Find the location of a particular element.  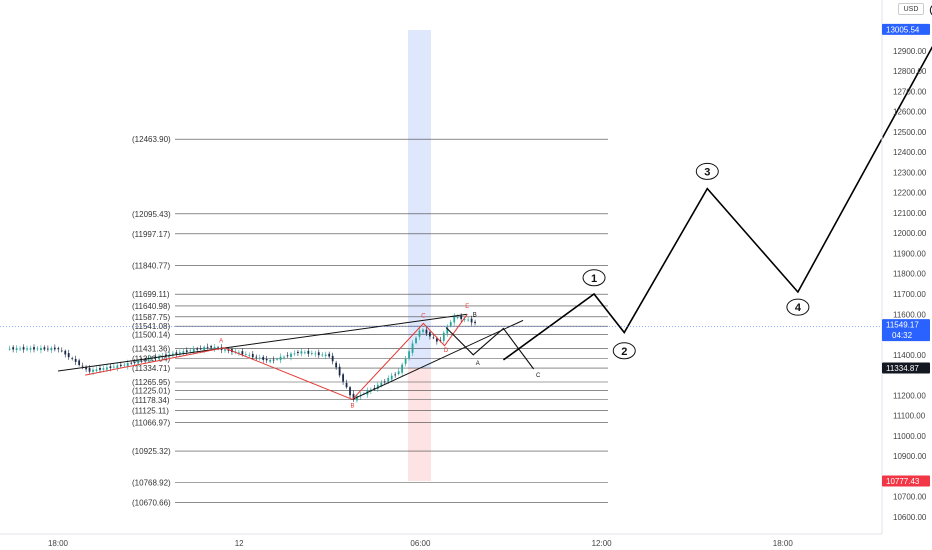

time-tick-label: 12:00 is located at coordinates (602, 543).